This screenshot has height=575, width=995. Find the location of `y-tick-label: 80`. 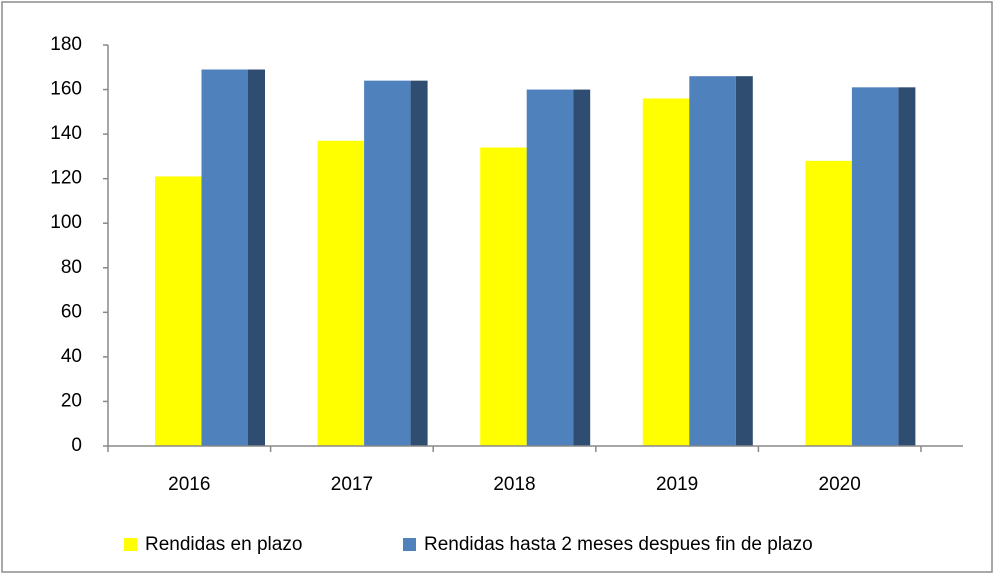

y-tick-label: 80 is located at coordinates (71, 267).